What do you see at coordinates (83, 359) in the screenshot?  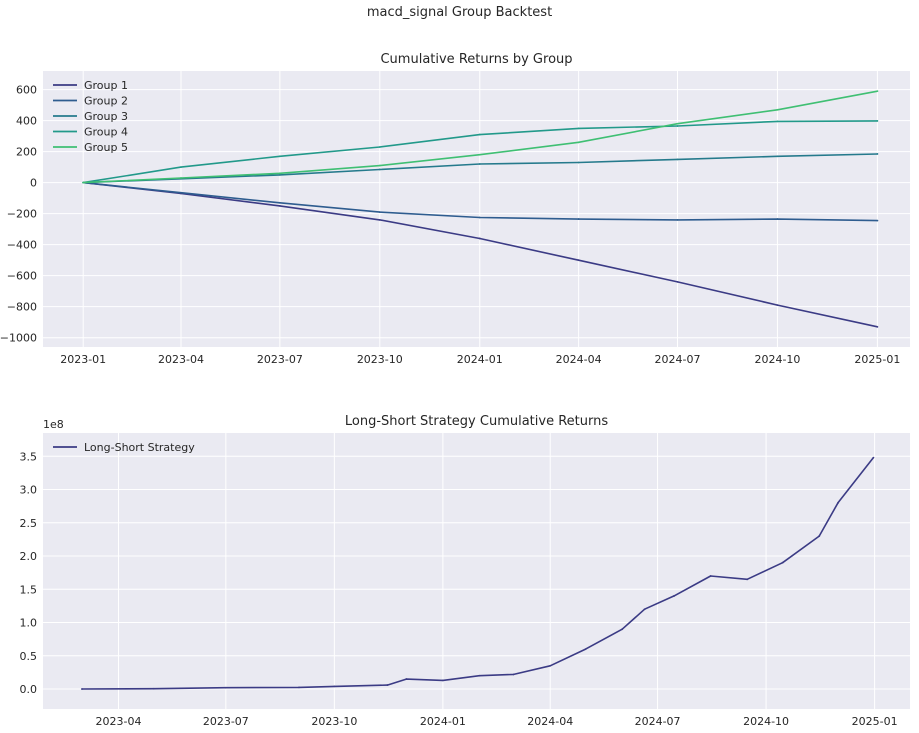 I see `x-tick-label: 2023-01` at bounding box center [83, 359].